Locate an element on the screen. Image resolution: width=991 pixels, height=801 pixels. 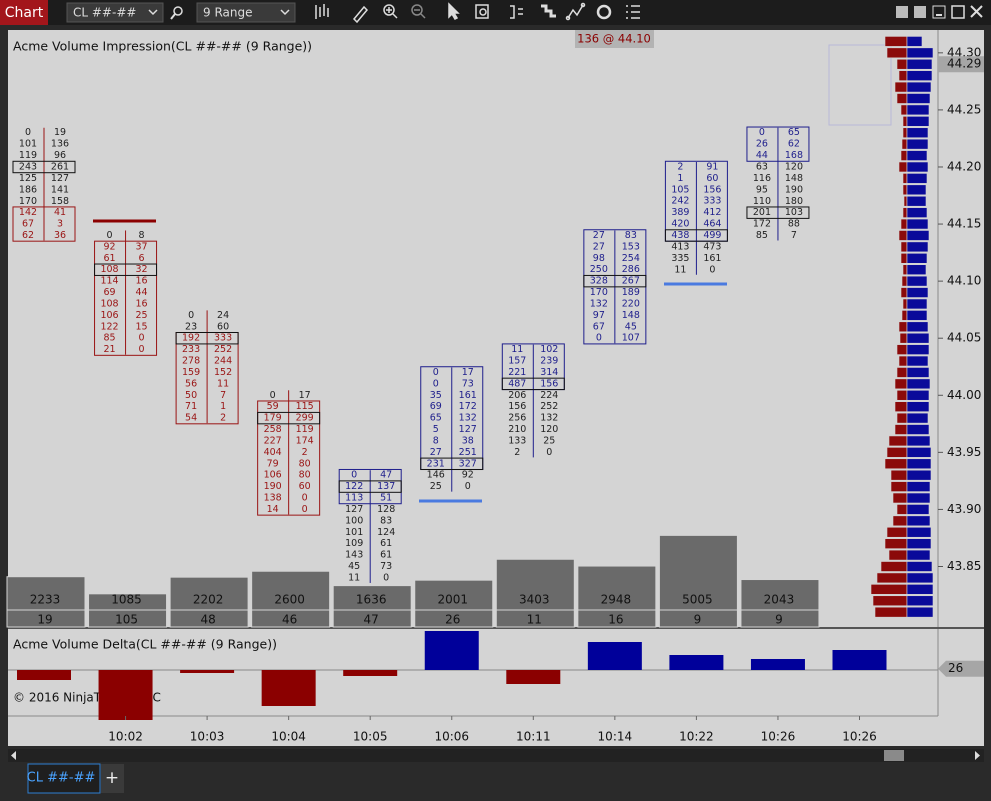
volume-bar is located at coordinates (698, 572).